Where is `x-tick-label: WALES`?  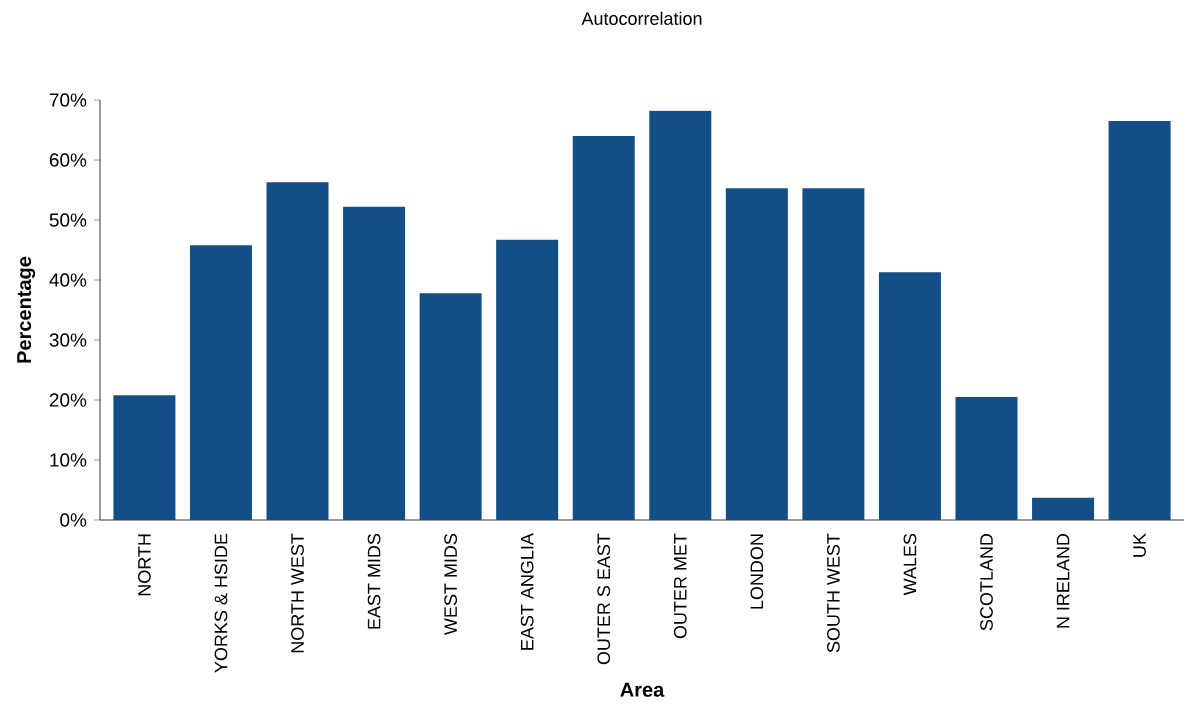 x-tick-label: WALES is located at coordinates (910, 564).